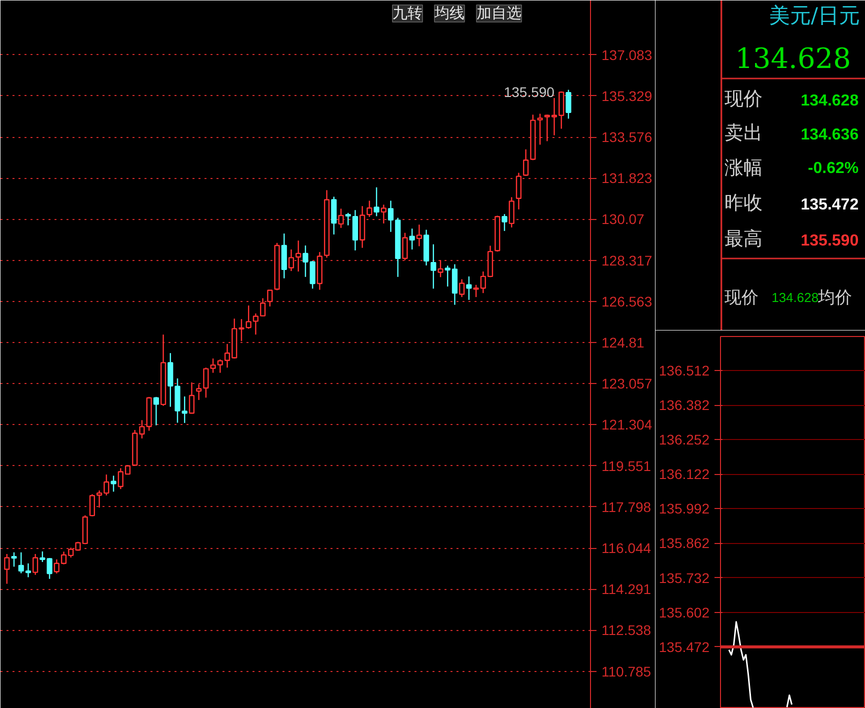 This screenshot has height=708, width=865. I want to click on y-tick-label: 136.122, so click(684, 474).